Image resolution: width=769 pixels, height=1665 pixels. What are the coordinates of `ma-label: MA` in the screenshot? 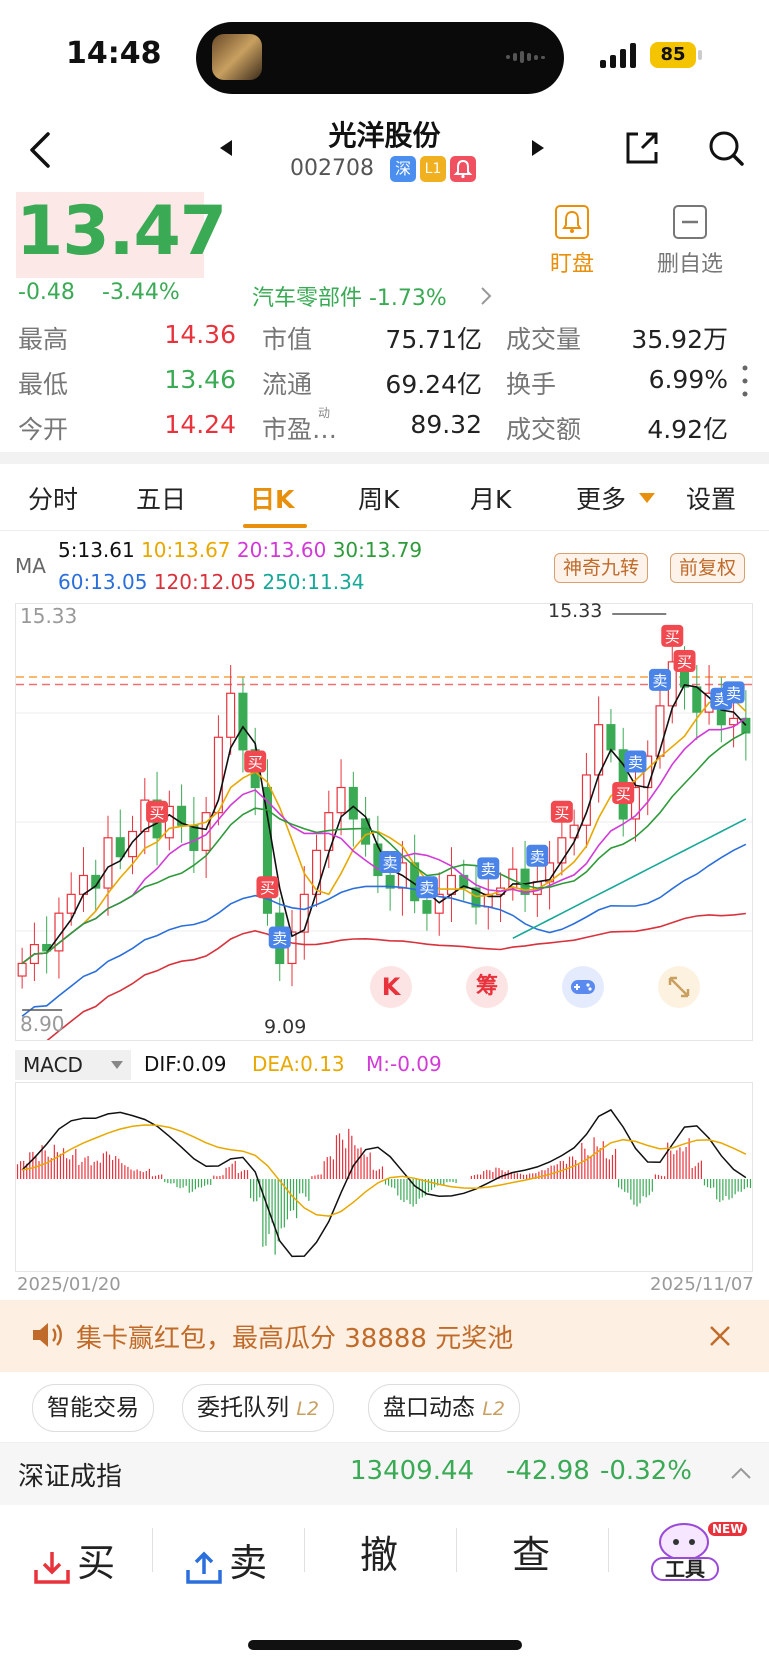 It's located at (30, 566).